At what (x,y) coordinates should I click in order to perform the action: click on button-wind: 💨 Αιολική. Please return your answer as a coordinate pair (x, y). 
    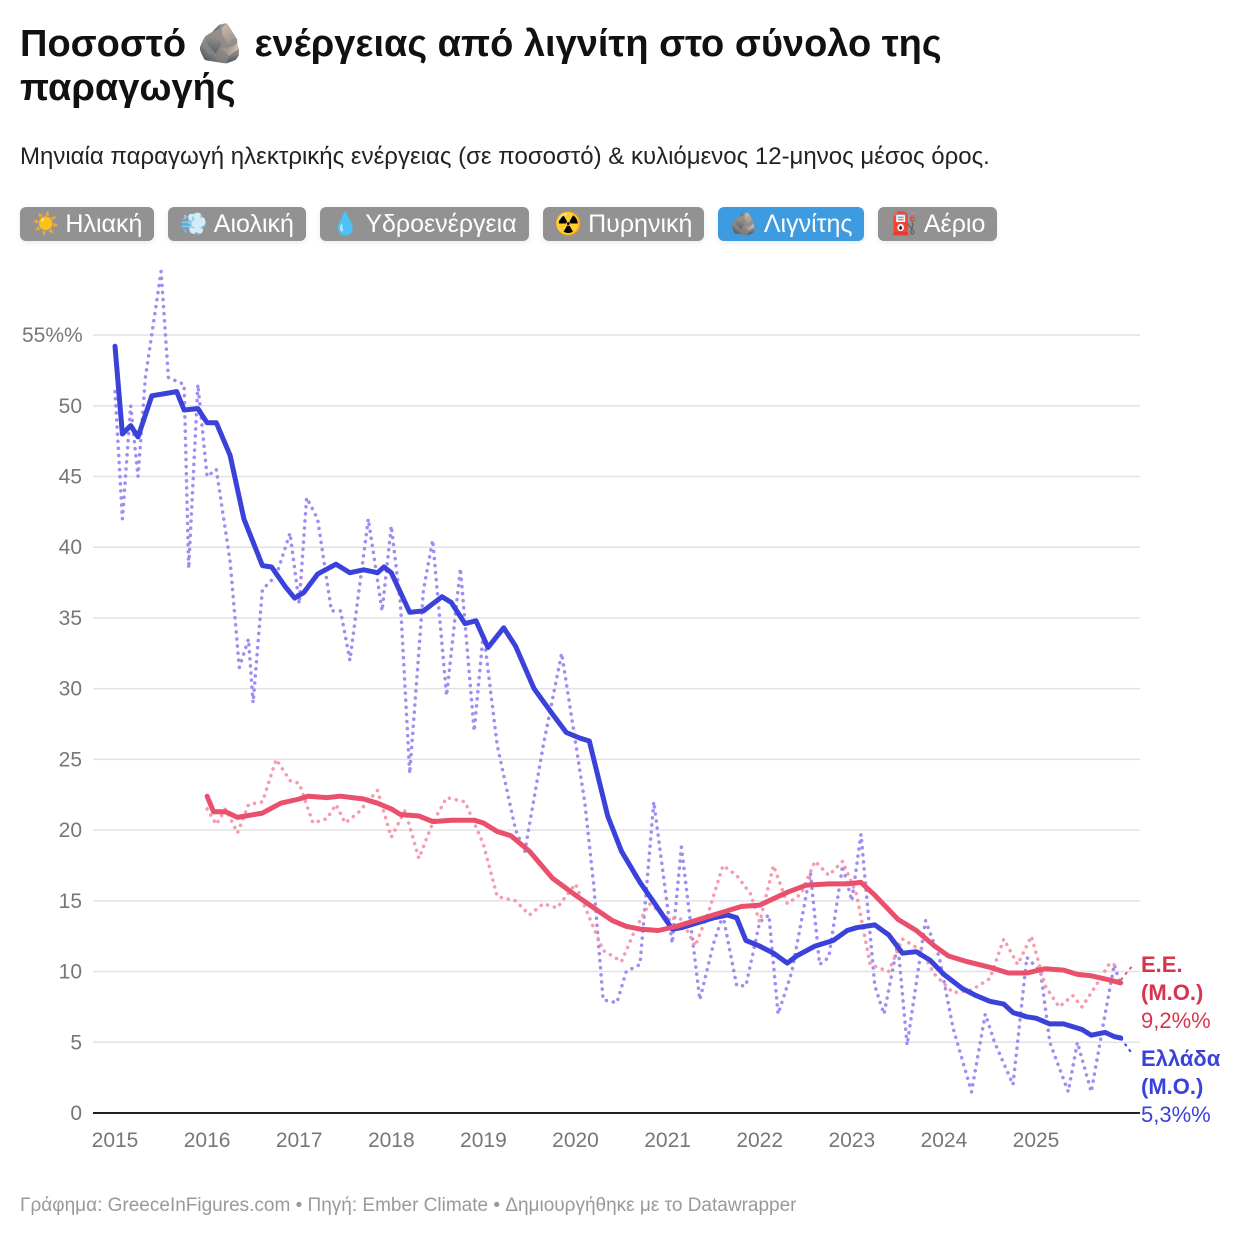
    Looking at the image, I should click on (237, 224).